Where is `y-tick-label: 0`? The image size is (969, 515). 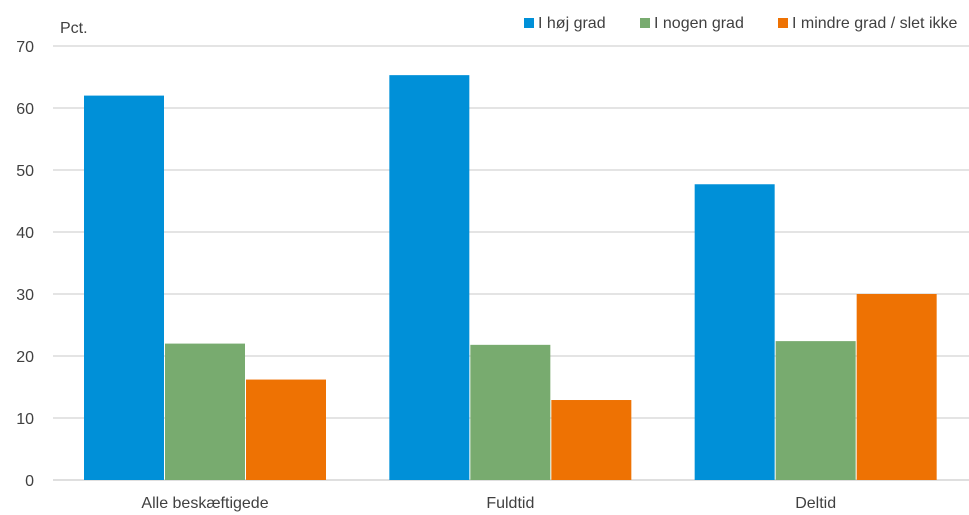 y-tick-label: 0 is located at coordinates (29, 481).